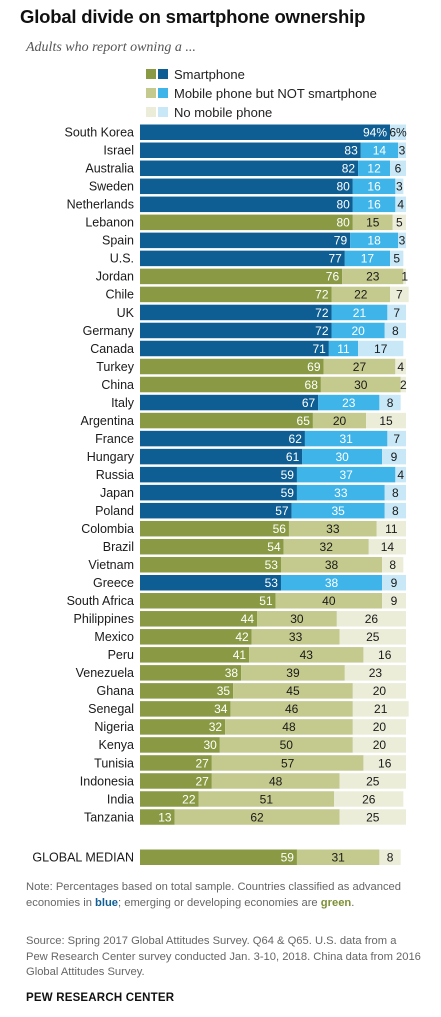 The height and width of the screenshot is (1017, 441). What do you see at coordinates (287, 763) in the screenshot?
I see `bar-tunisia-seg2` at bounding box center [287, 763].